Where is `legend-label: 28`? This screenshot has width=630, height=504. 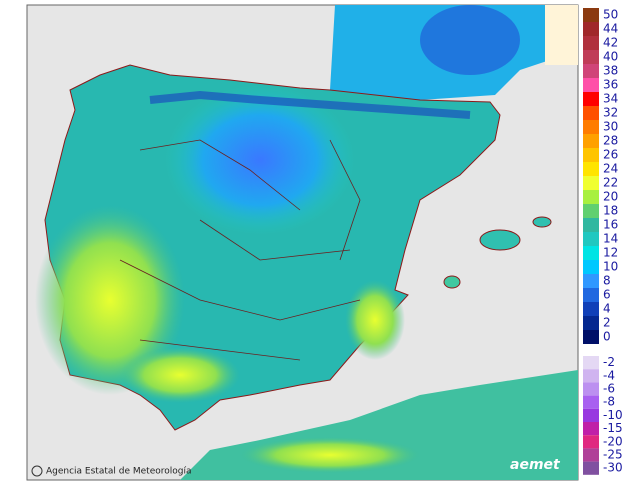
legend-label: 28 is located at coordinates (610, 141).